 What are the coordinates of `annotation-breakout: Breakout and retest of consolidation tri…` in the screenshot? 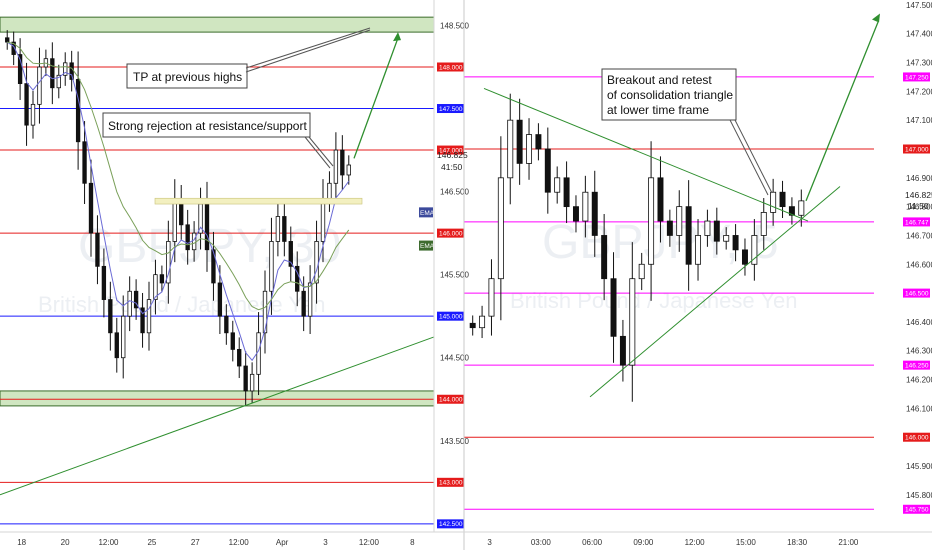 It's located at (687, 132).